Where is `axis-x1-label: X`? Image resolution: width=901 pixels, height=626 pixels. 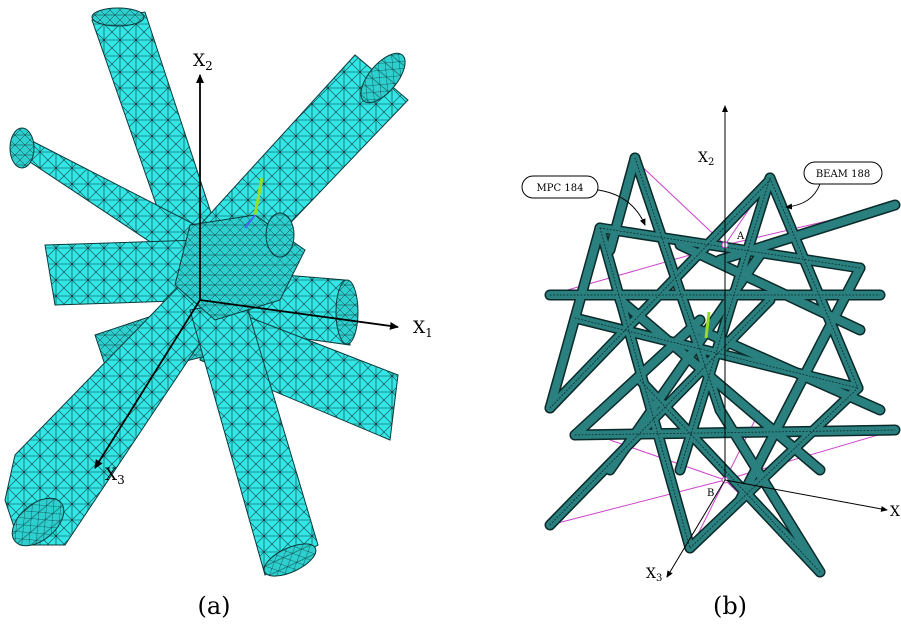 axis-x1-label: X is located at coordinates (895, 512).